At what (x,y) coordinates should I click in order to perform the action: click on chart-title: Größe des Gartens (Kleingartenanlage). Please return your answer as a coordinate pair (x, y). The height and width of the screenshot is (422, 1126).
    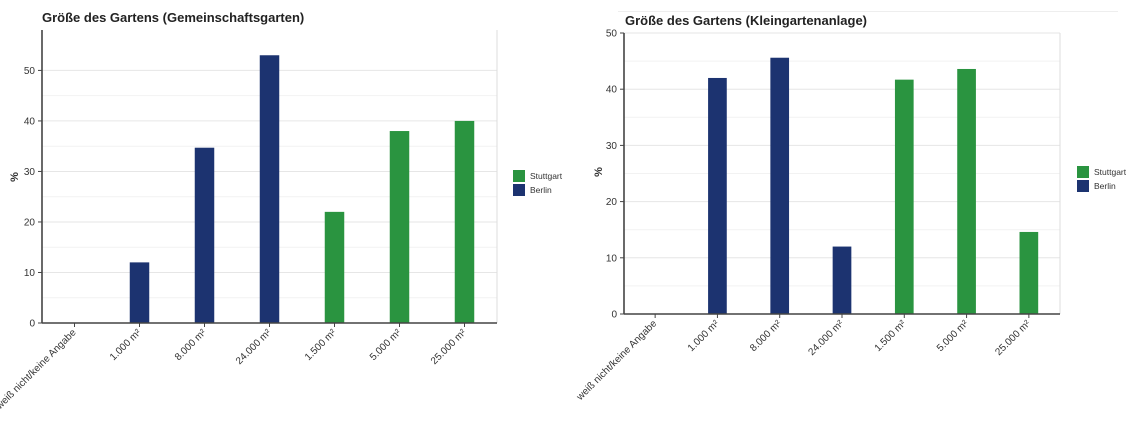
    Looking at the image, I should click on (746, 20).